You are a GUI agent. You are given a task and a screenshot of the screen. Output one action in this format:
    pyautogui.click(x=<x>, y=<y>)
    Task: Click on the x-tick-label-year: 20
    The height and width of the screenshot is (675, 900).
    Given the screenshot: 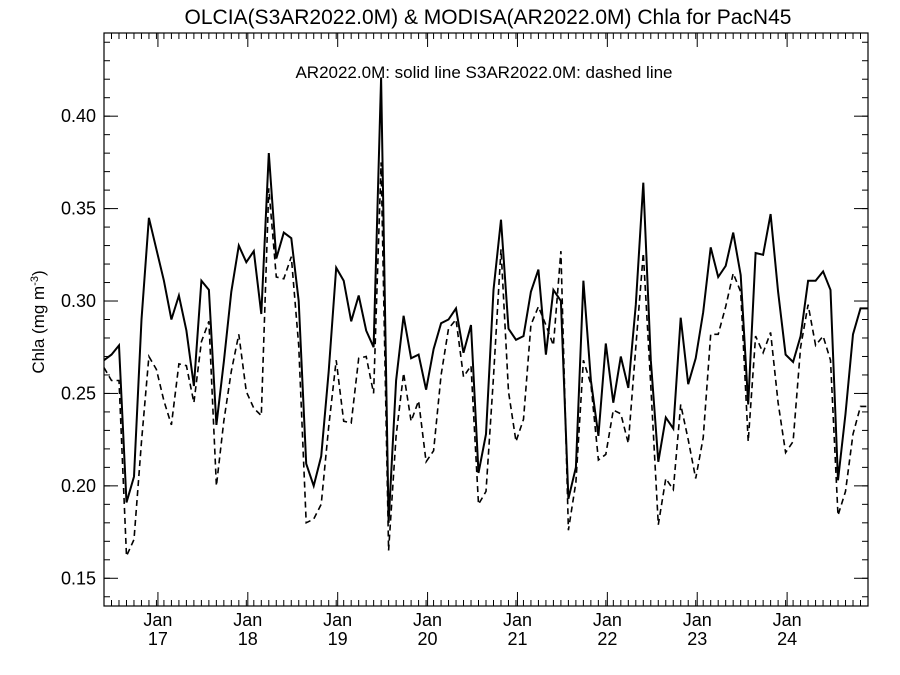 What is the action you would take?
    pyautogui.click(x=428, y=639)
    